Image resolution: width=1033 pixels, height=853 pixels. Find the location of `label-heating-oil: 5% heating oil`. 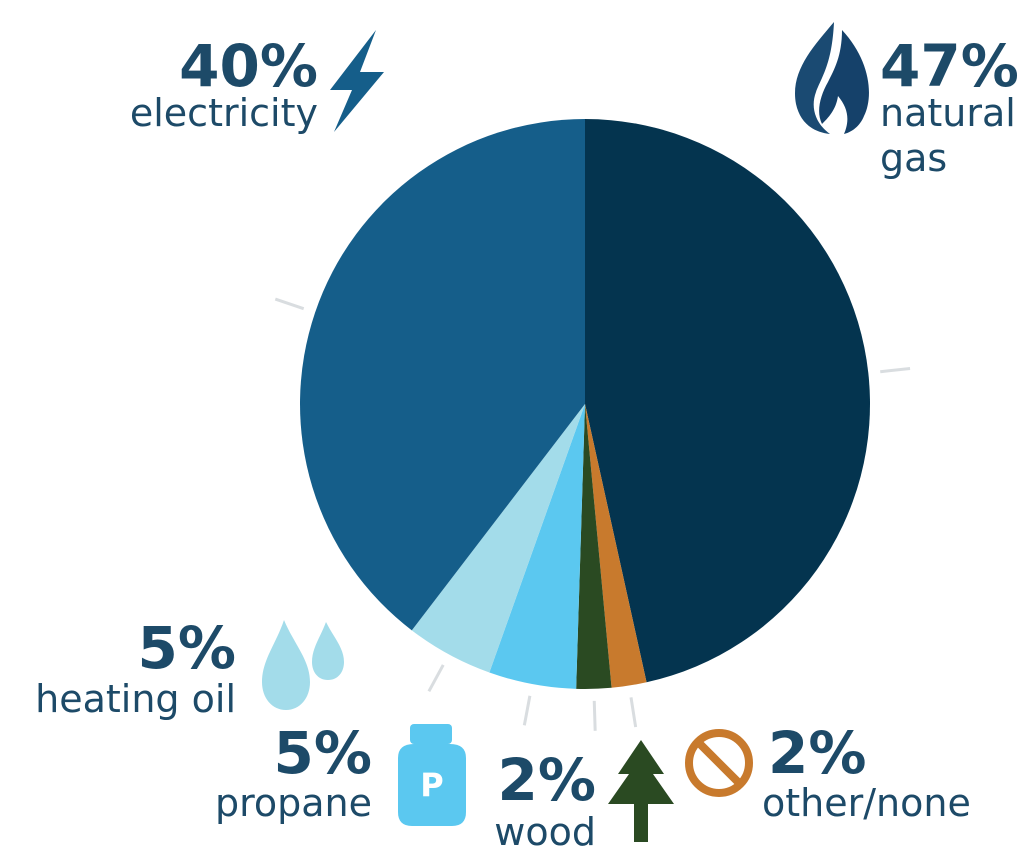

label-heating-oil: 5% heating oil is located at coordinates (135, 667).